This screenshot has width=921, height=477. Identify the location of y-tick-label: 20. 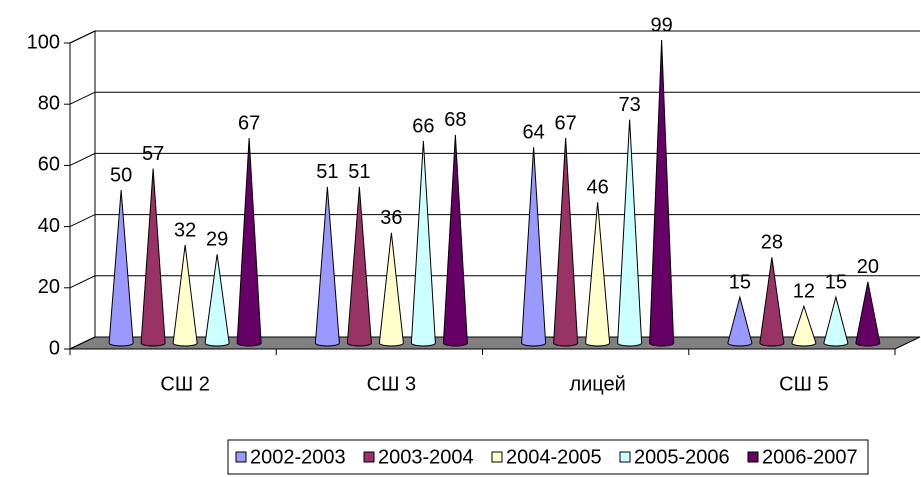
(49, 287).